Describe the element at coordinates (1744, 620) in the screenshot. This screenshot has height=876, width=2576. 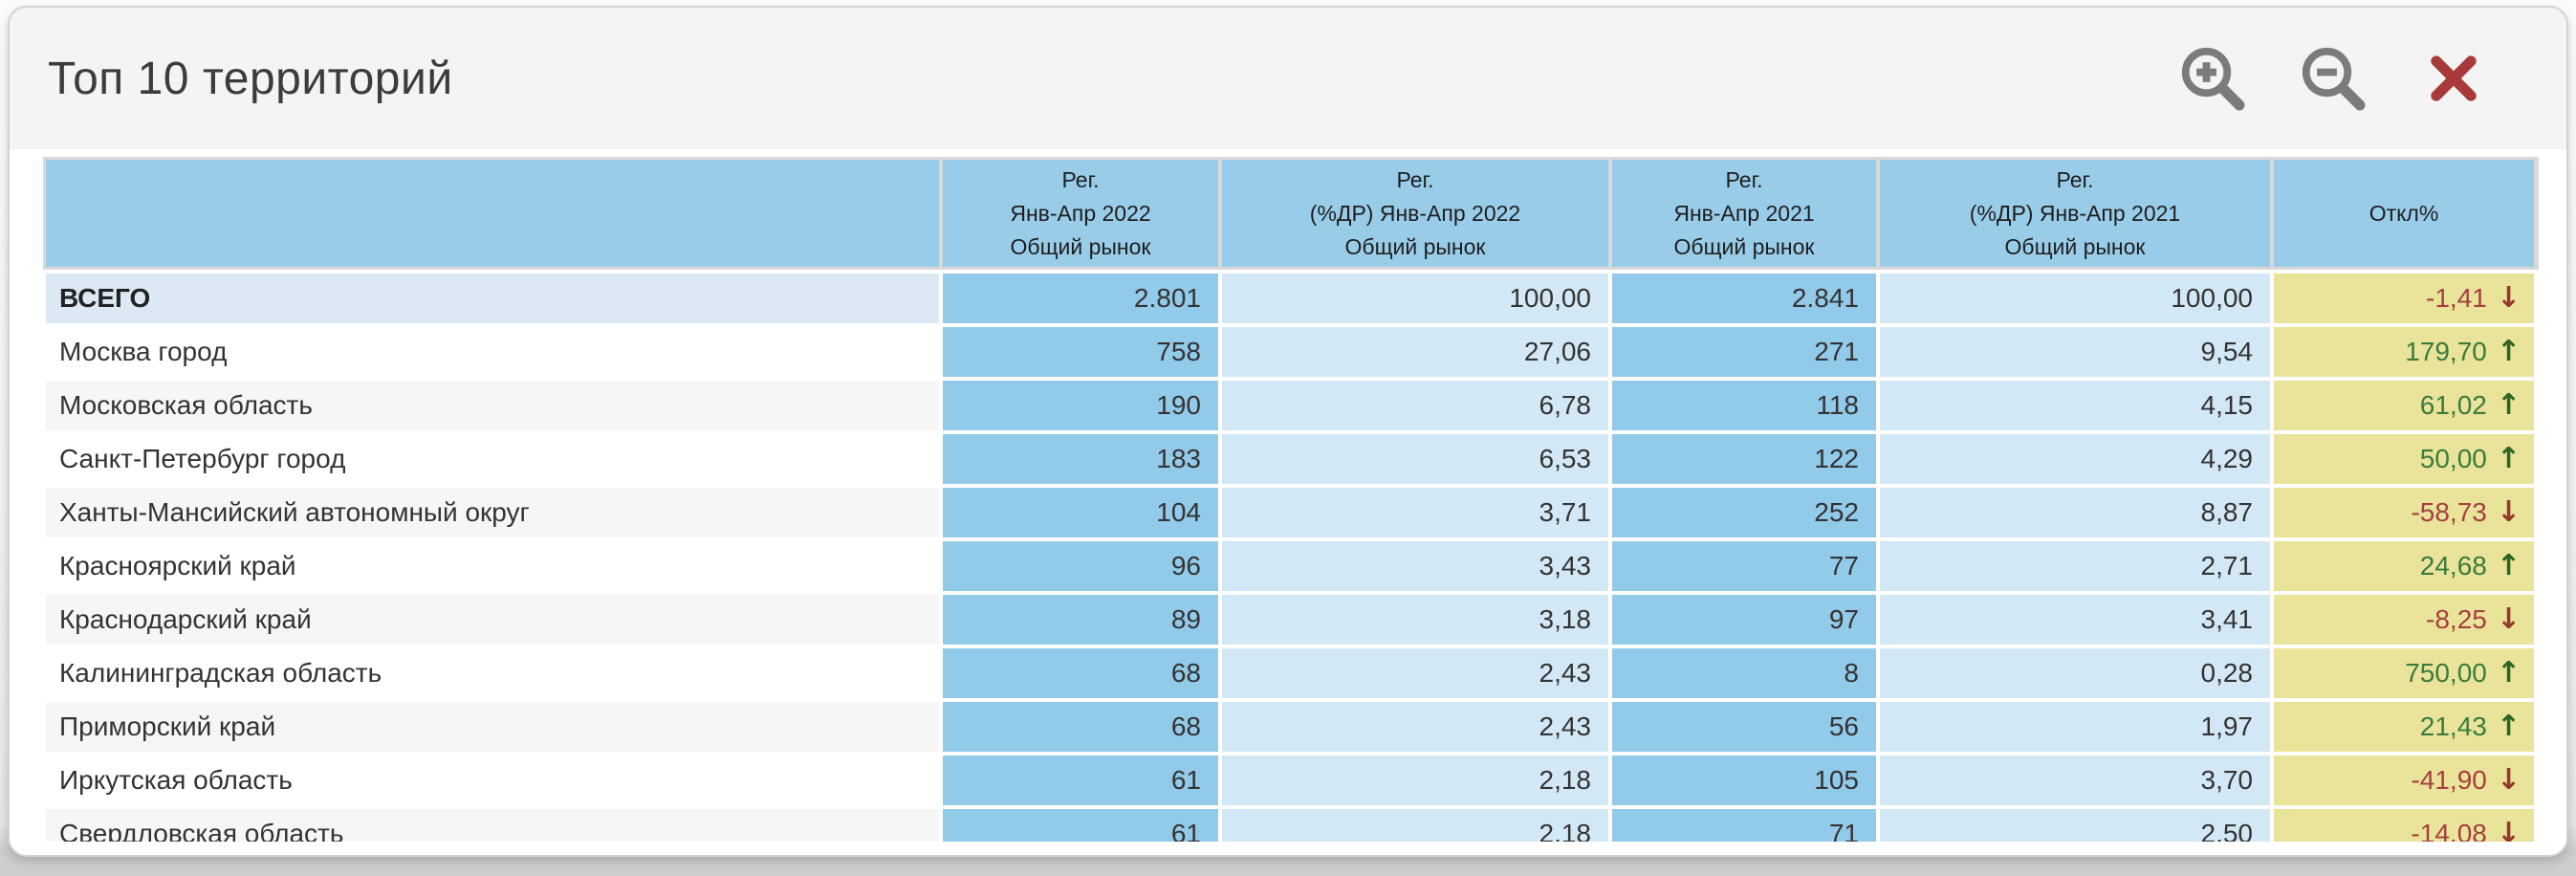
I see `reg-2021-cell: 97` at that location.